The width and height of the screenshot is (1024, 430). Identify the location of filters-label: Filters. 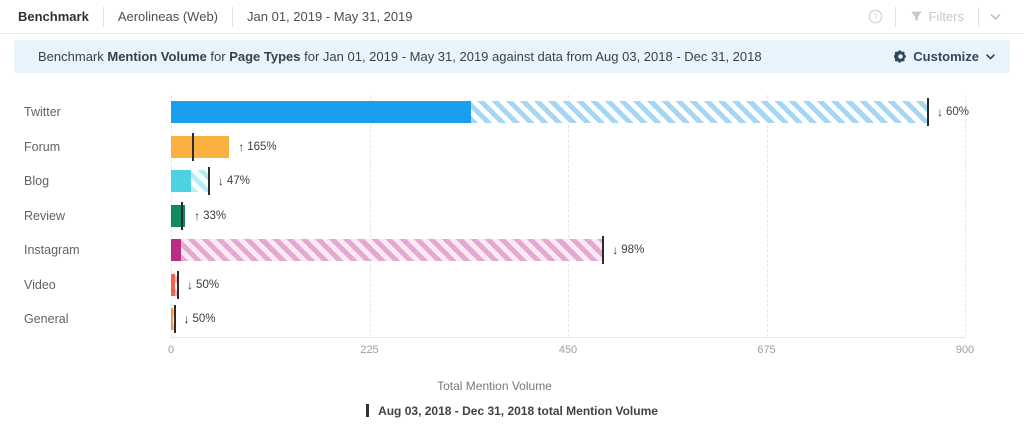
(946, 16).